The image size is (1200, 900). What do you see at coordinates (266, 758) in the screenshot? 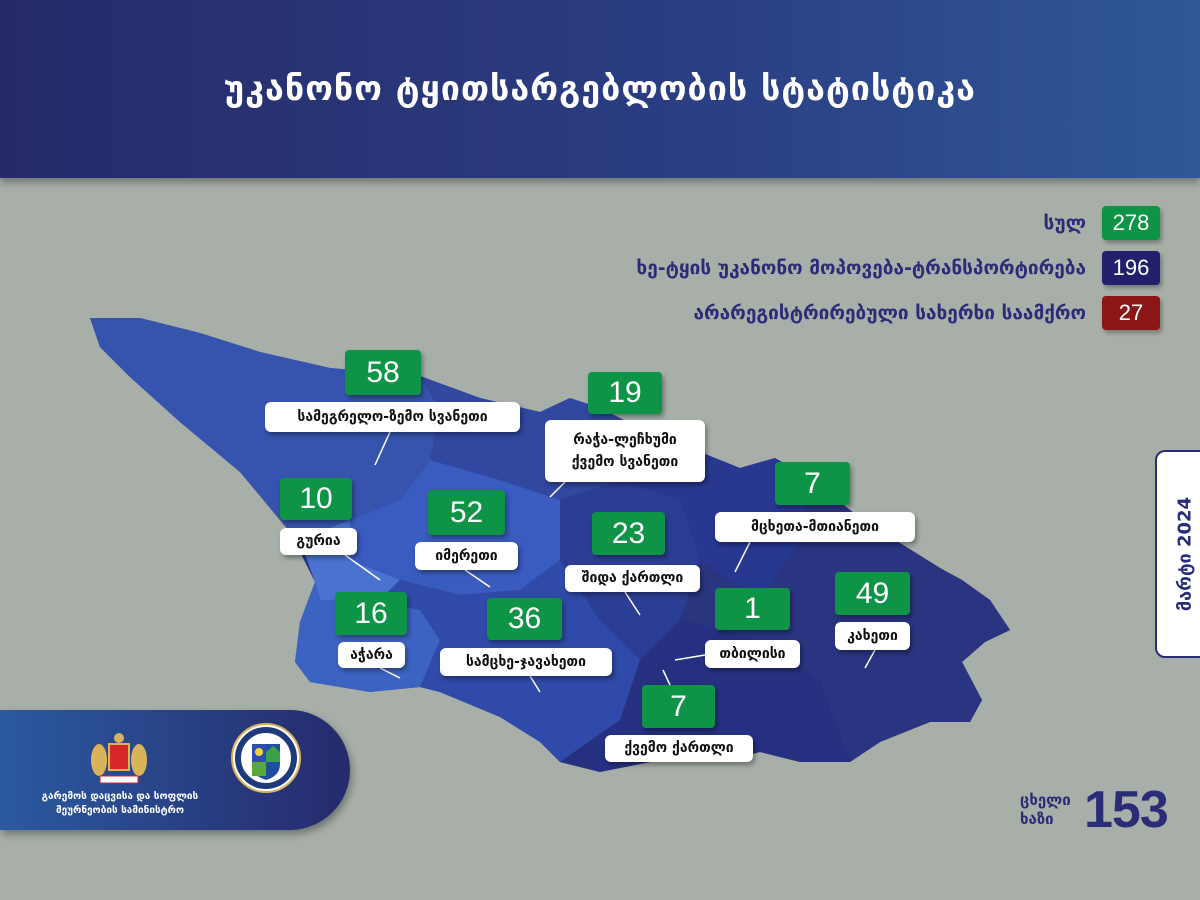
I see `ministry-seal-icon` at bounding box center [266, 758].